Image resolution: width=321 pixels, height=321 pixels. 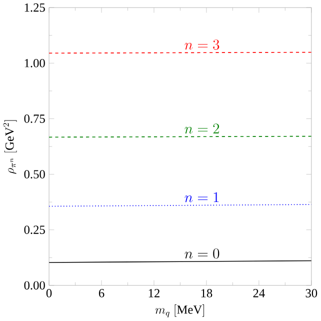 I want to click on x-tick-label: 24, so click(x=259, y=293).